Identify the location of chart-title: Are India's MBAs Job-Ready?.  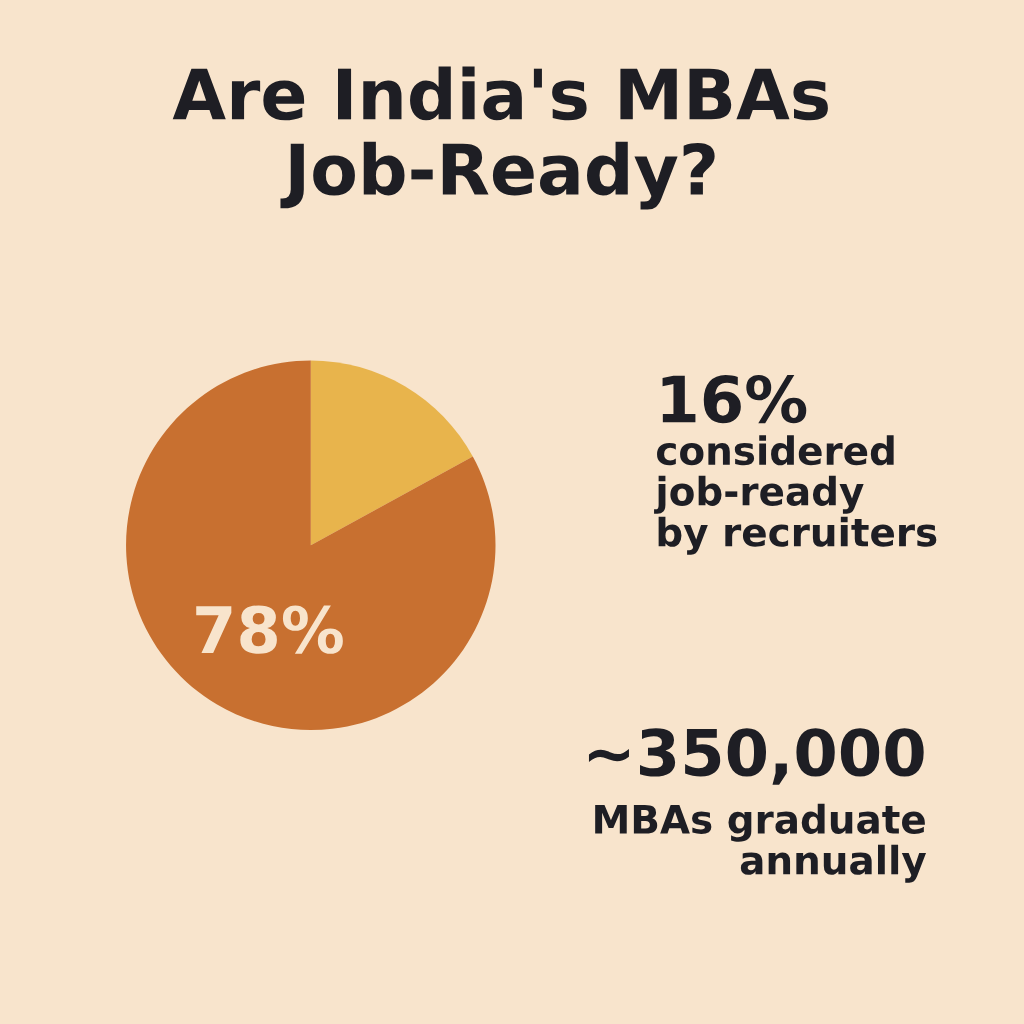
(500, 138).